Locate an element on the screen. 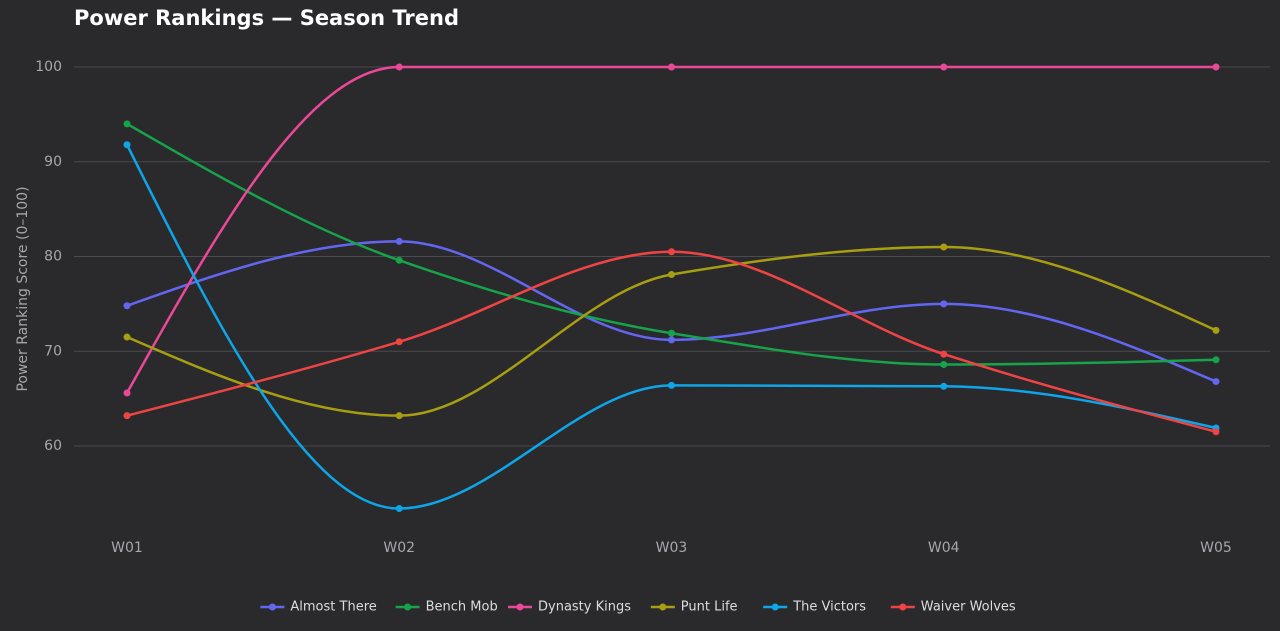 The width and height of the screenshot is (1280, 631). y-tick-label: 90 is located at coordinates (53, 162).